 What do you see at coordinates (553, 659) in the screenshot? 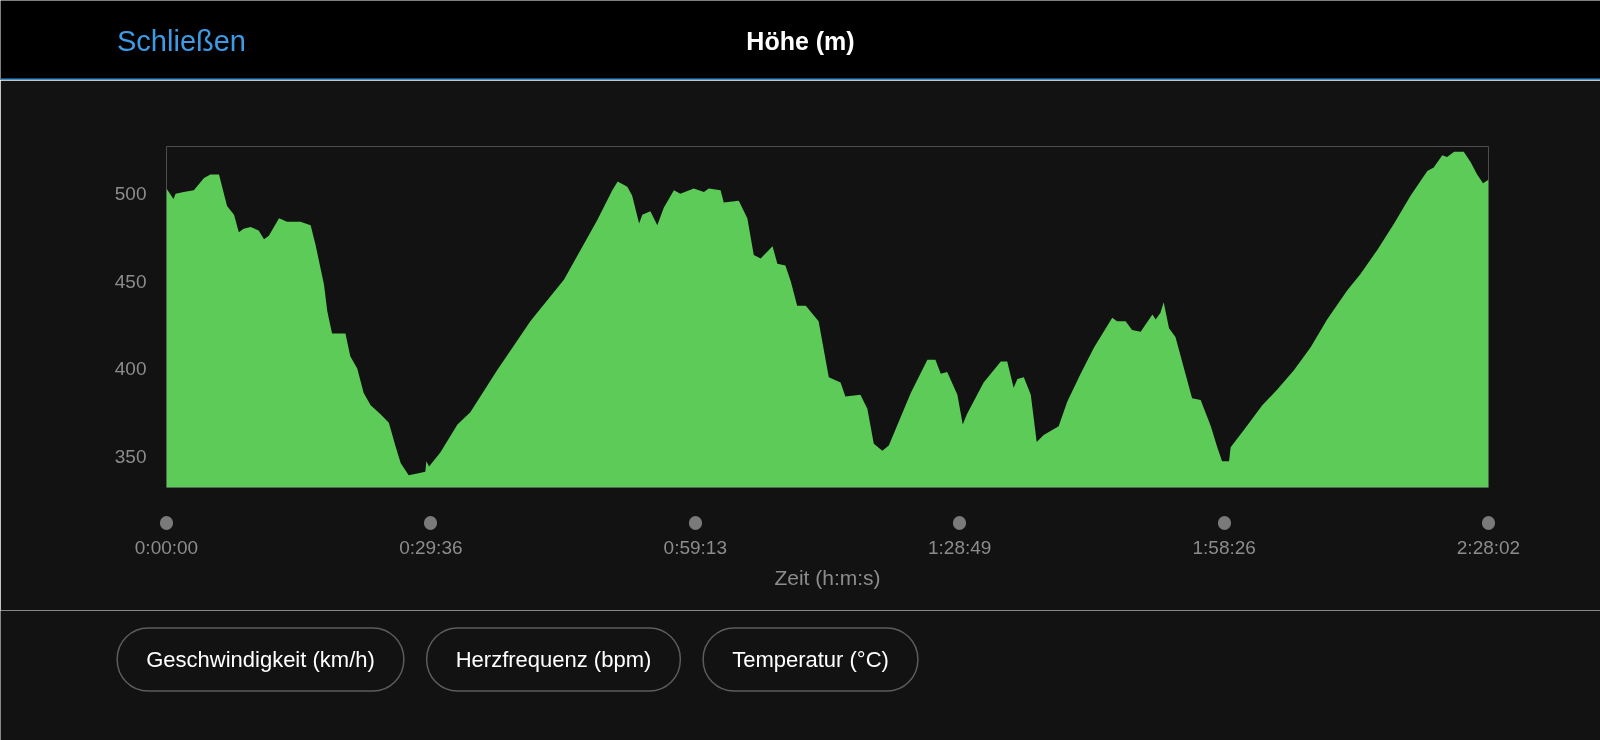
I see `text: Herzfrequenz (bpm)` at bounding box center [553, 659].